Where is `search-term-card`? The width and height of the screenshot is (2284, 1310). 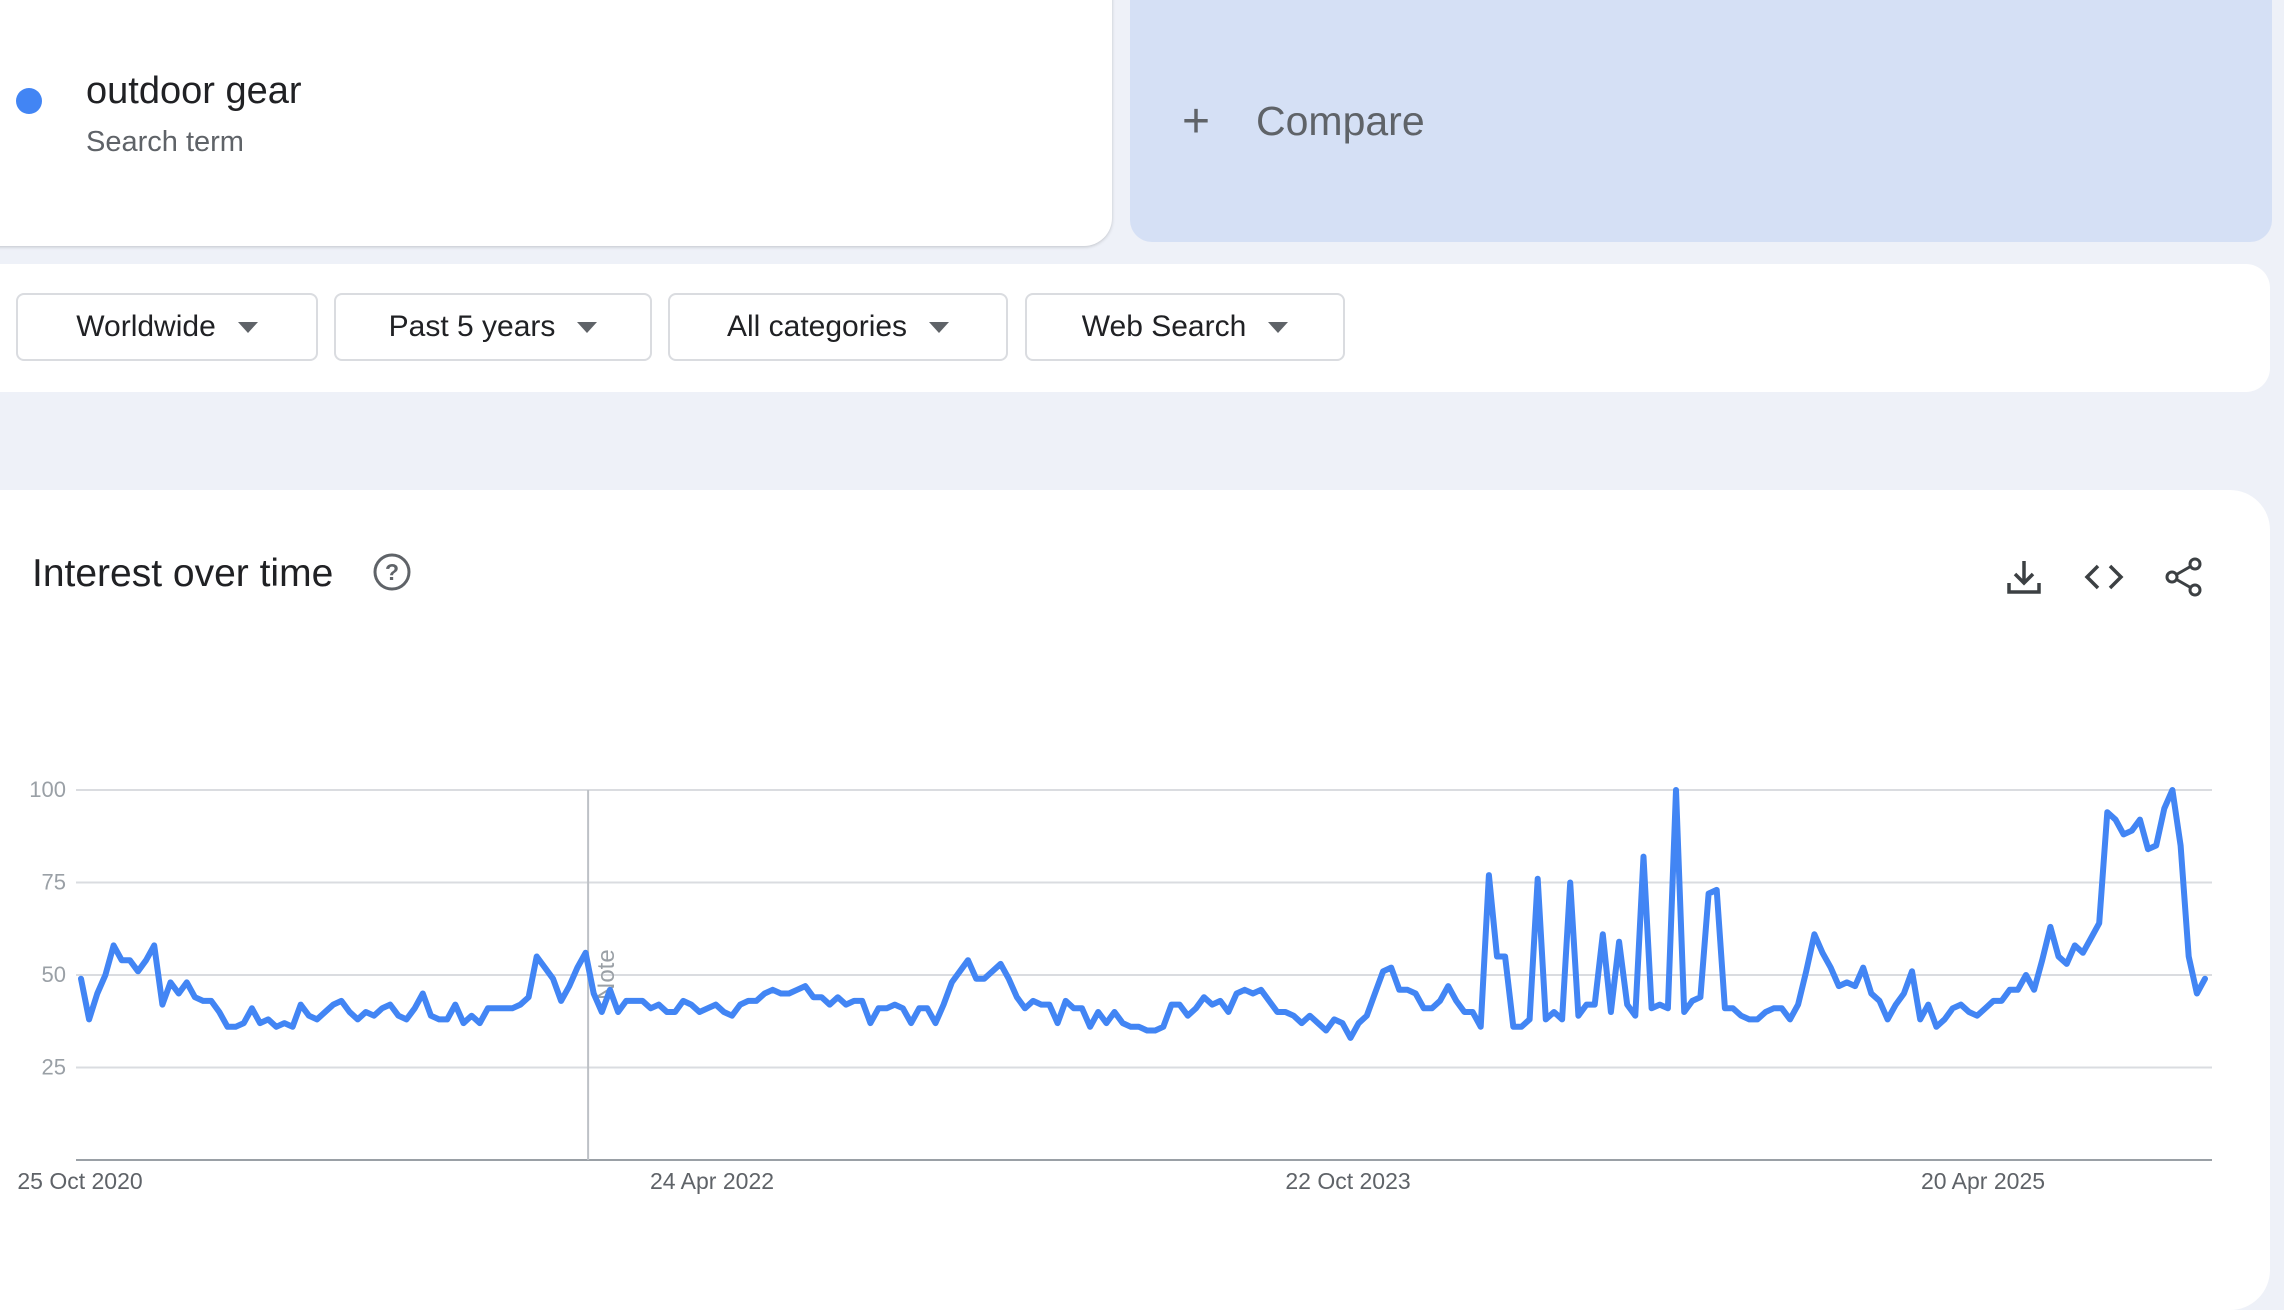 search-term-card is located at coordinates (556, 123).